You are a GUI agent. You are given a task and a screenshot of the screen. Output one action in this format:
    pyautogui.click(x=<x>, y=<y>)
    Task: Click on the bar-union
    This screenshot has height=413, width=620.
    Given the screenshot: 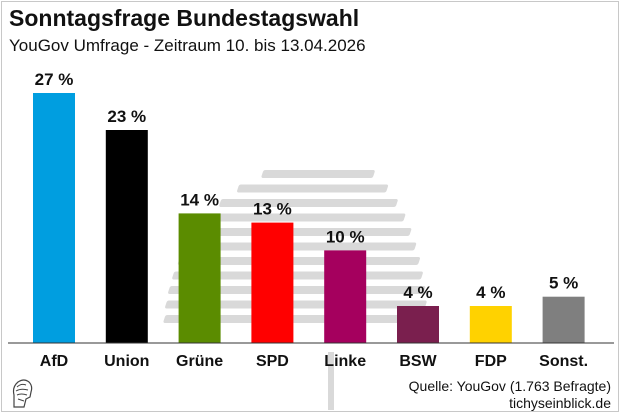 What is the action you would take?
    pyautogui.click(x=126, y=236)
    